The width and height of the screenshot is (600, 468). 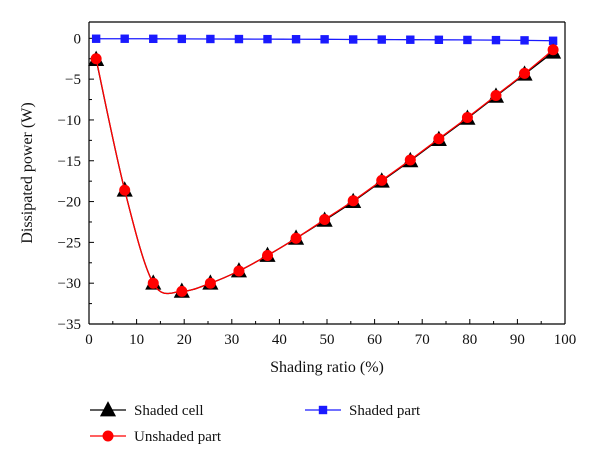 What do you see at coordinates (27, 172) in the screenshot?
I see `y-axis-title: Dissipated power (W)` at bounding box center [27, 172].